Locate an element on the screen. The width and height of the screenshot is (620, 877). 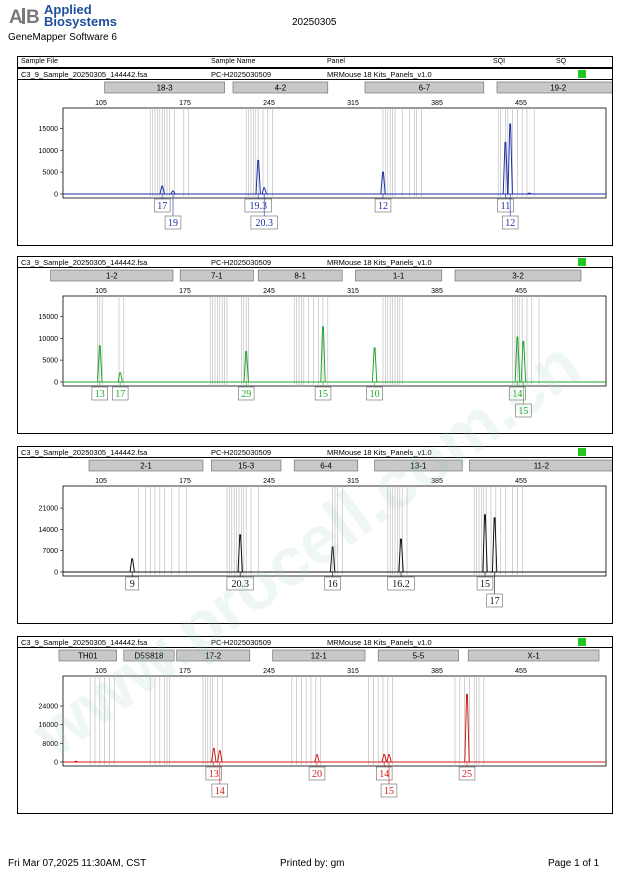
marker-label: 6-7 is located at coordinates (425, 88).